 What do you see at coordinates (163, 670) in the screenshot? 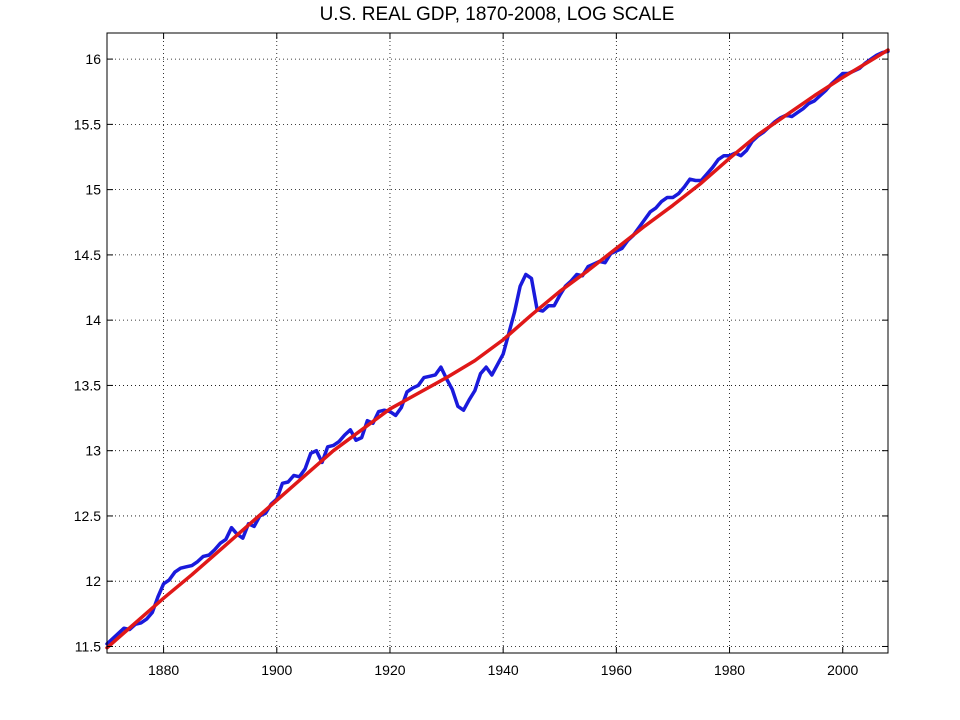
I see `x-tick-label: 1880` at bounding box center [163, 670].